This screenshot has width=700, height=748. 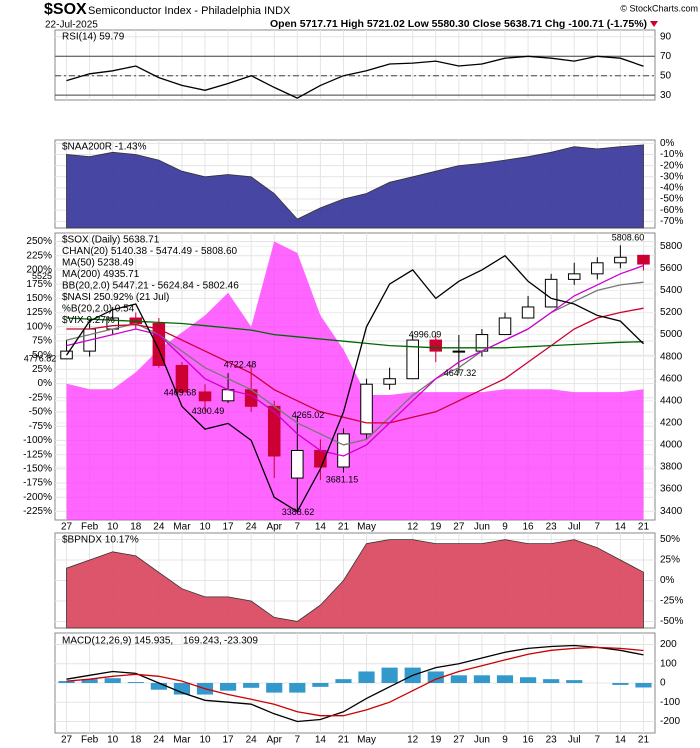 What do you see at coordinates (39, 284) in the screenshot?
I see `y-tick-label: 175%` at bounding box center [39, 284].